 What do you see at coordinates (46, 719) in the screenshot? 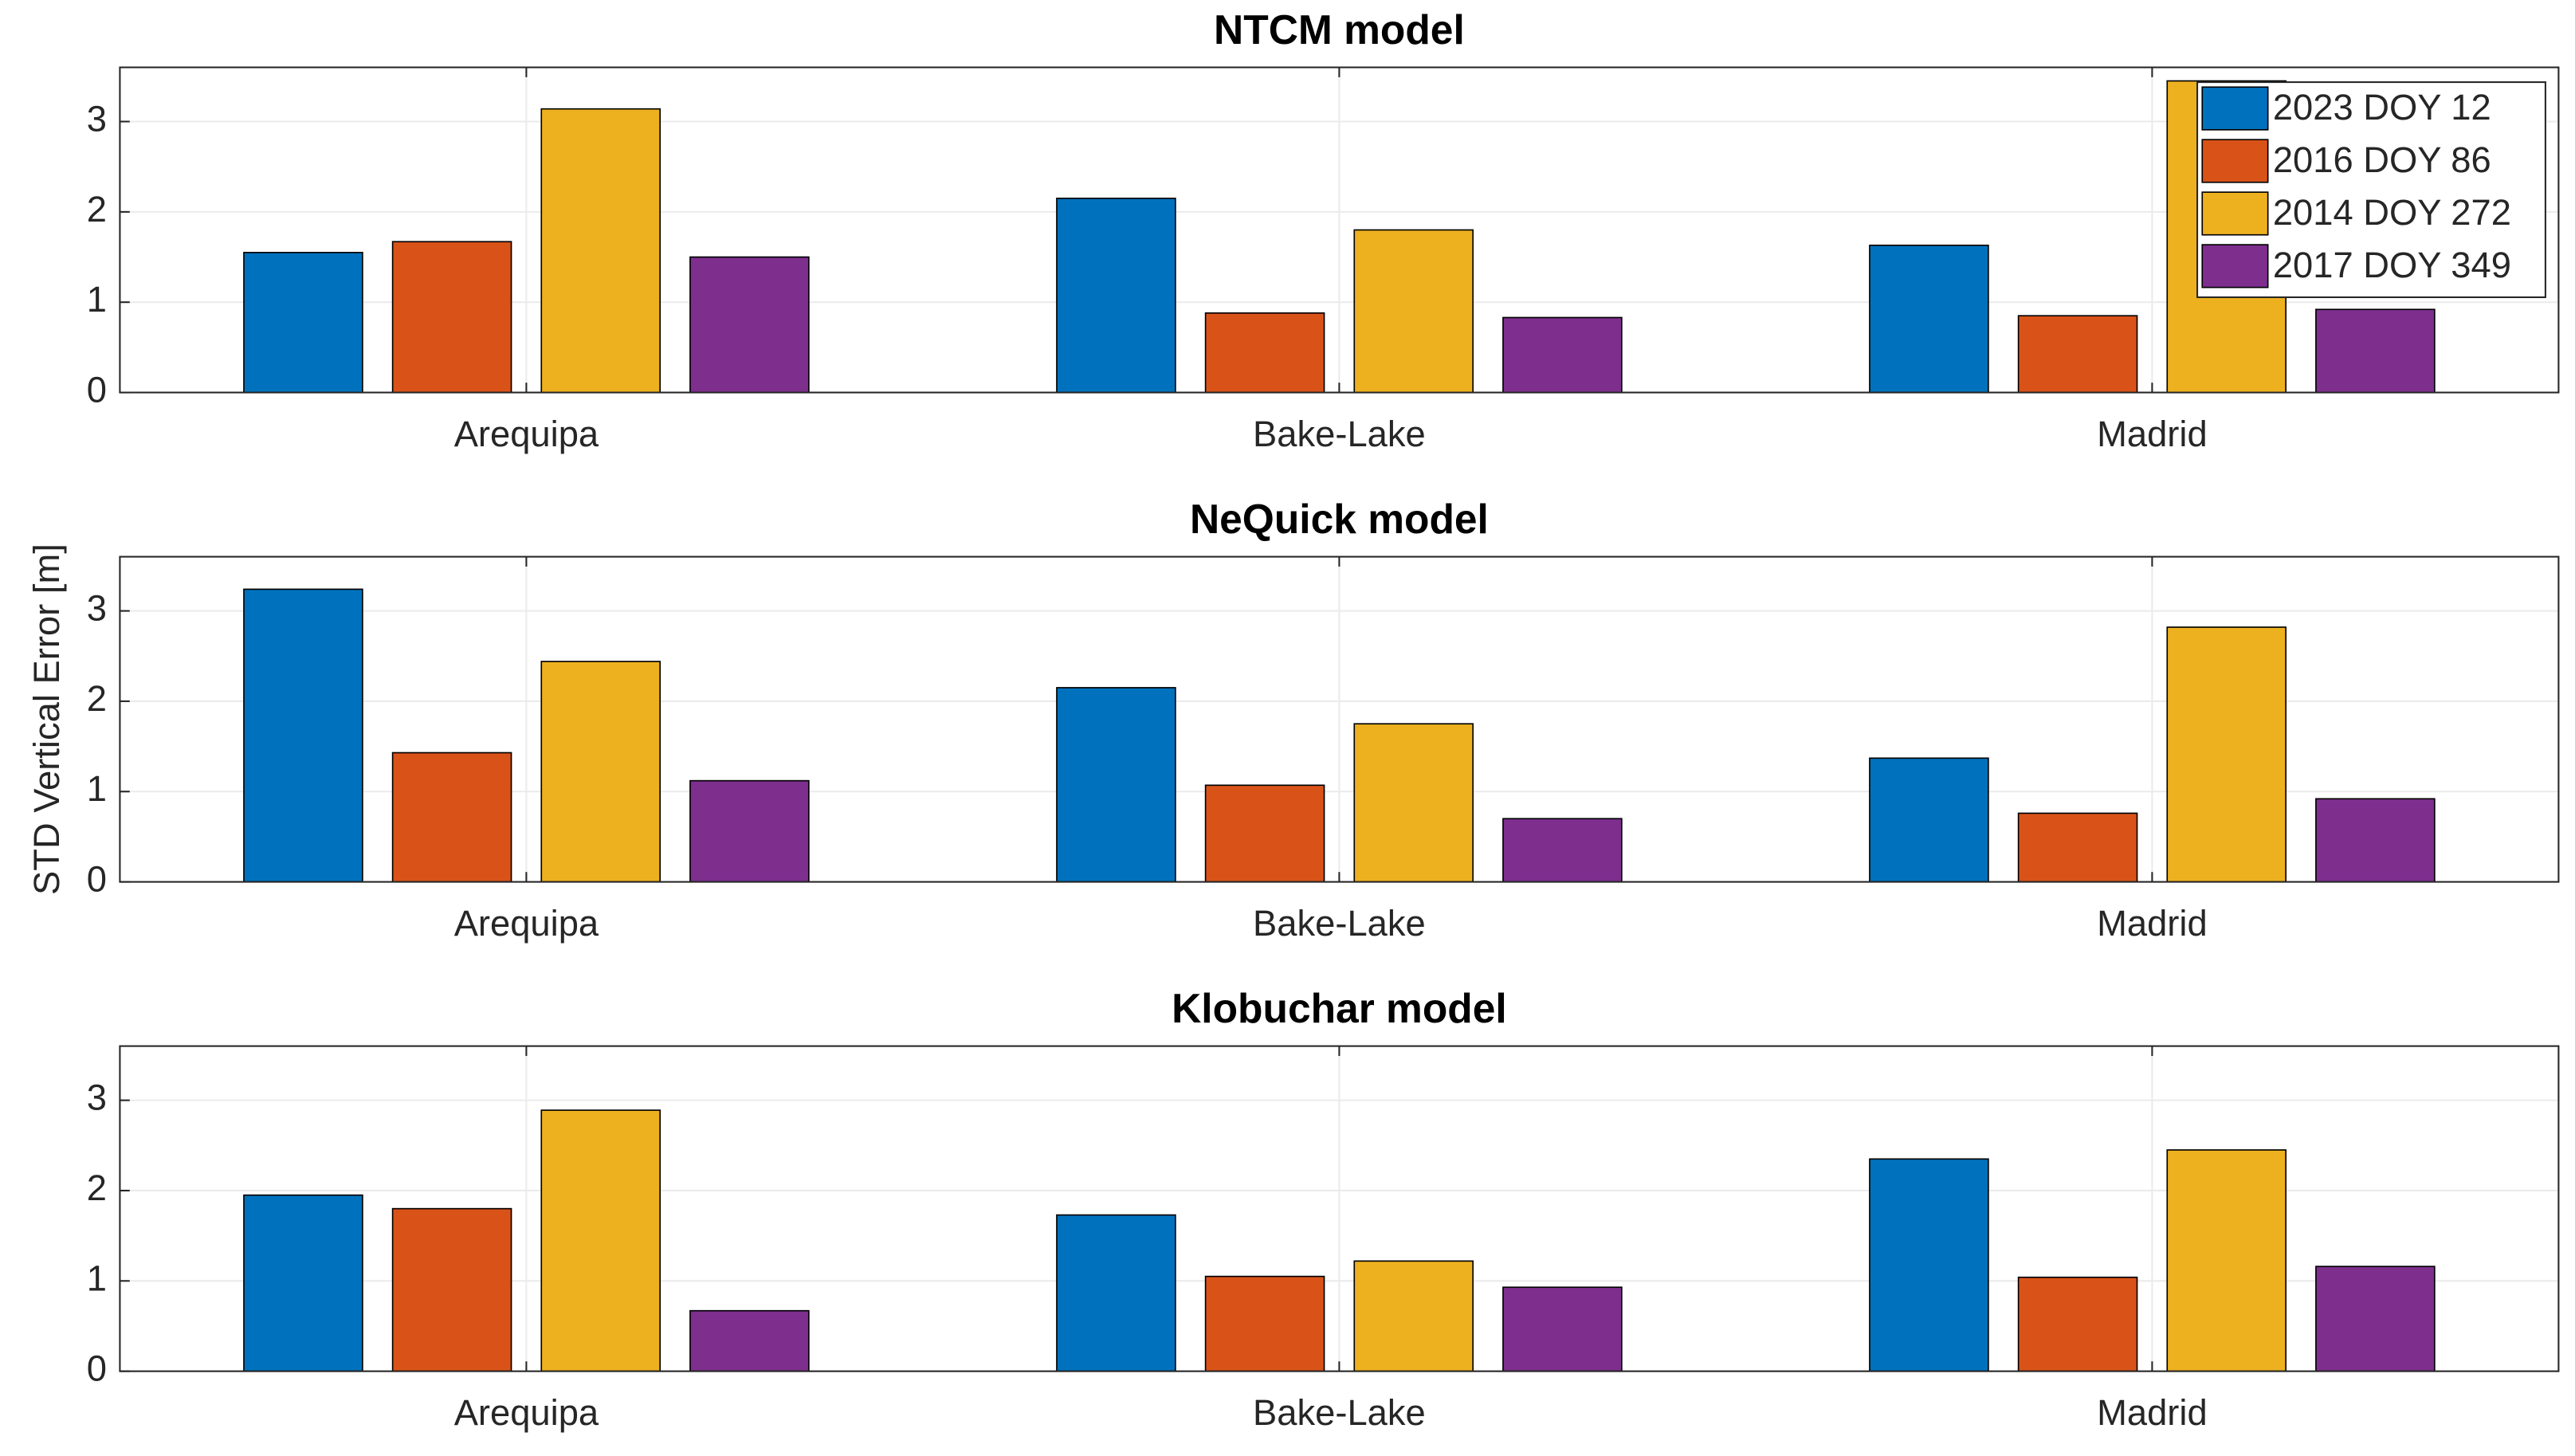
I see `y-axis-label: STD Vertical Error [m]` at bounding box center [46, 719].